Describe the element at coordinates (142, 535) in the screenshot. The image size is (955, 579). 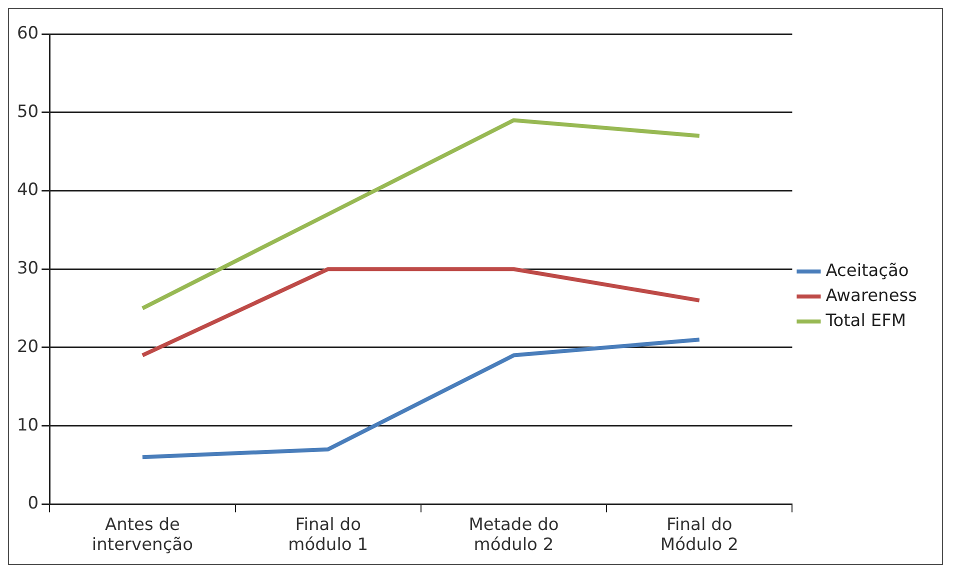
I see `x-tick-label: Antes de intervenção` at that location.